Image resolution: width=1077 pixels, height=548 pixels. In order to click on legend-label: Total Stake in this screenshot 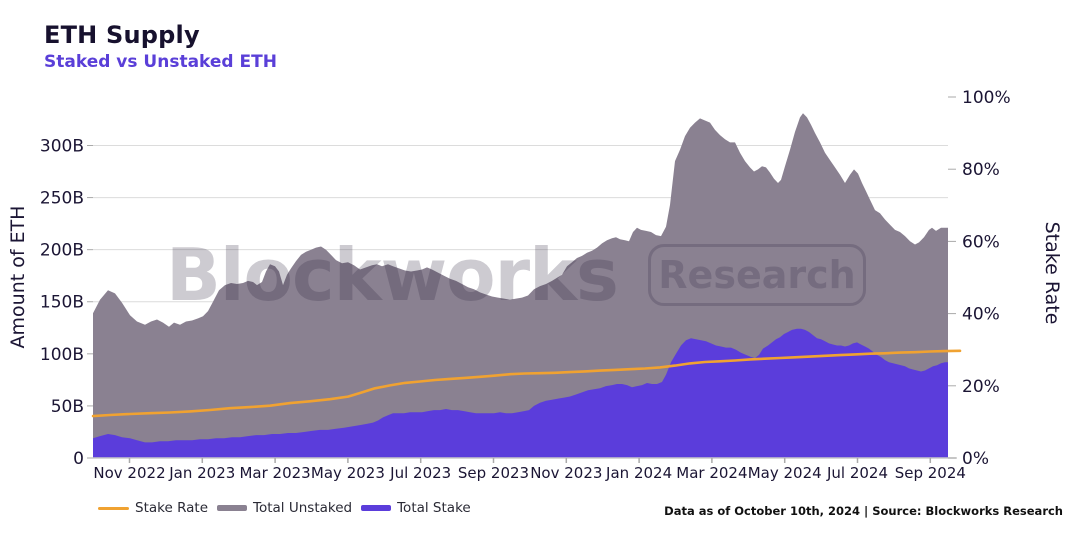, I will do `click(434, 508)`.